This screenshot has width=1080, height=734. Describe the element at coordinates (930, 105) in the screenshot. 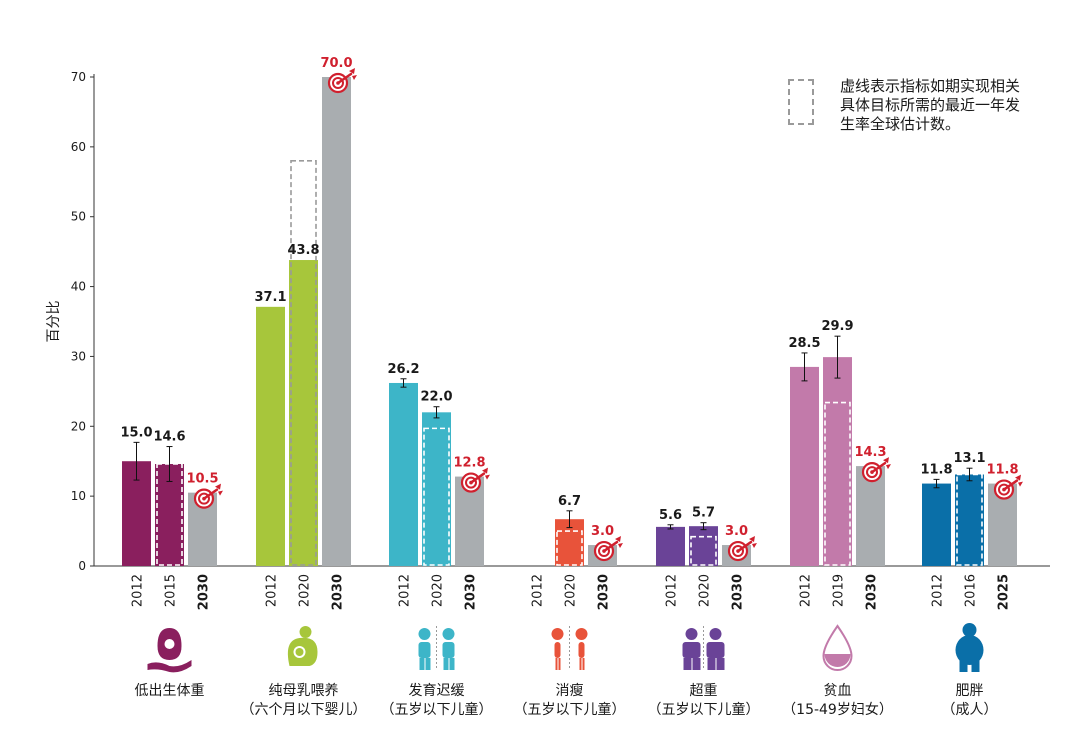

I see `legend-text: 虚线表示指标如期实现相关具体目标所需的最近一年发生率全球估计数。` at that location.